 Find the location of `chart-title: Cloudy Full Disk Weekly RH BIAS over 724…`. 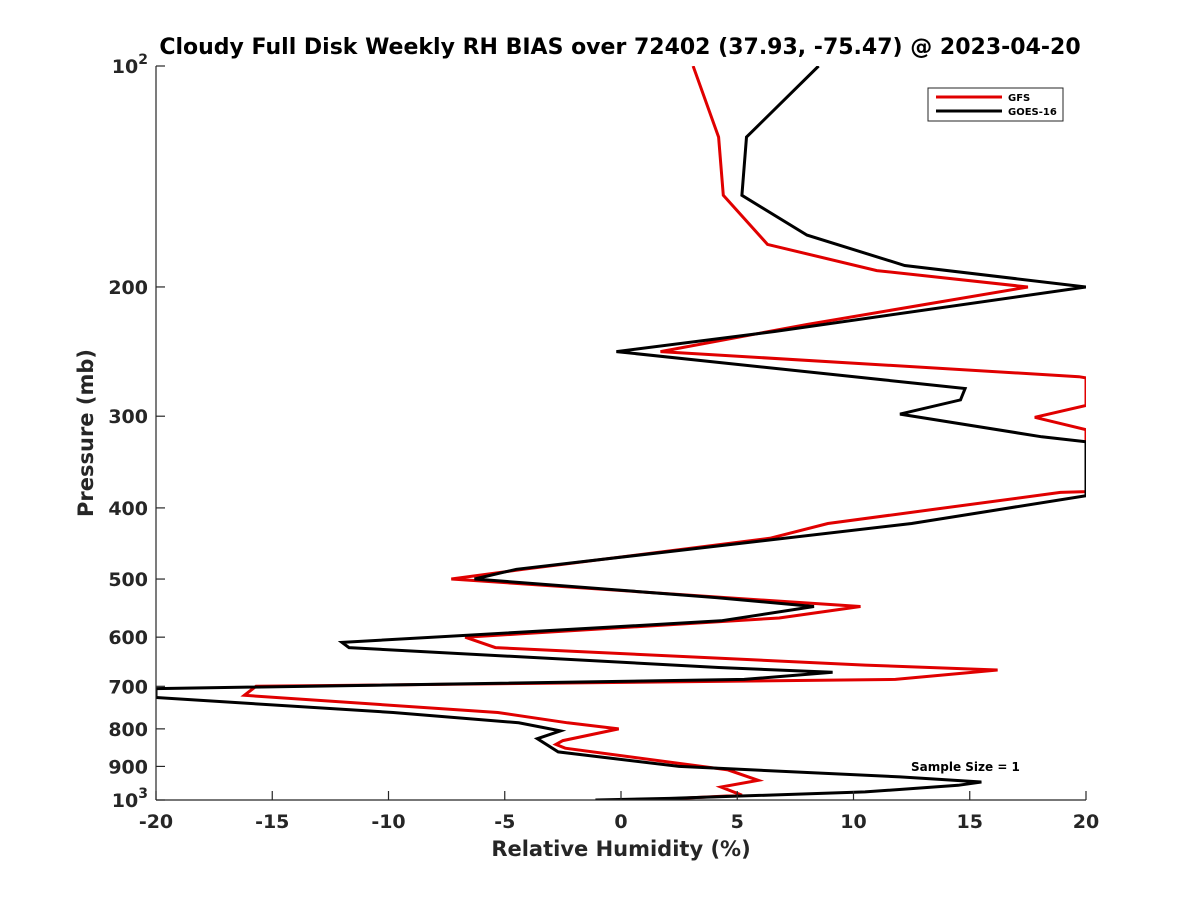

chart-title: Cloudy Full Disk Weekly RH BIAS over 724… is located at coordinates (619, 47).